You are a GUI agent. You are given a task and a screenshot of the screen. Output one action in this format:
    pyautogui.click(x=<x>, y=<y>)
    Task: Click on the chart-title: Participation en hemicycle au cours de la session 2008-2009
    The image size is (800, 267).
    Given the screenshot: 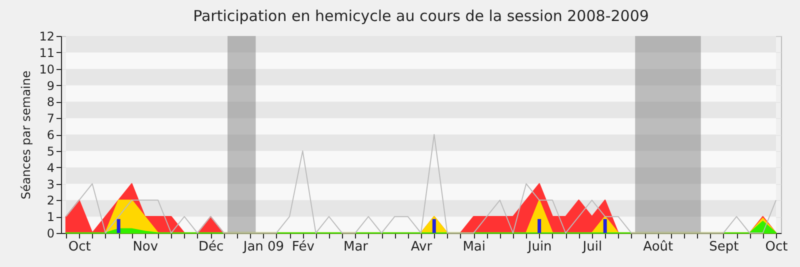 What is the action you would take?
    pyautogui.click(x=421, y=16)
    